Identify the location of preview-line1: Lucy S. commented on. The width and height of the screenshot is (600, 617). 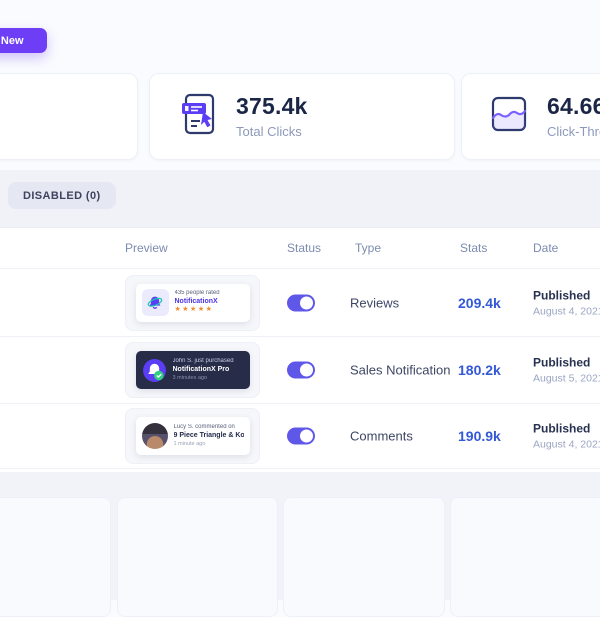
(204, 427).